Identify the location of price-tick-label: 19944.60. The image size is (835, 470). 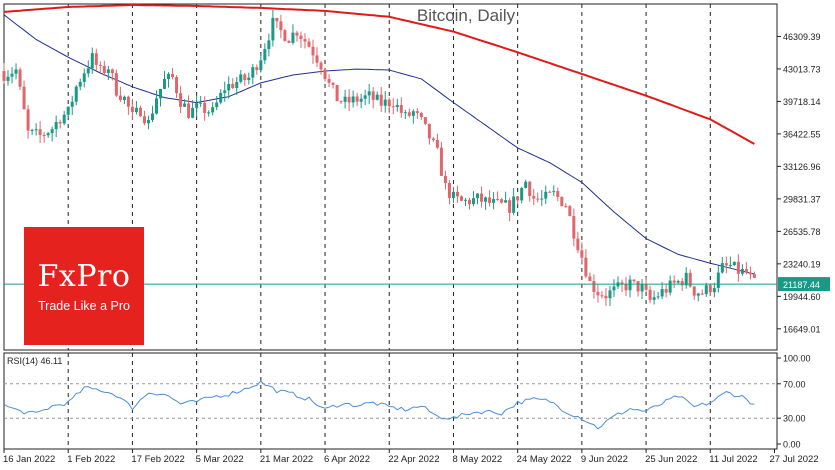
(802, 297).